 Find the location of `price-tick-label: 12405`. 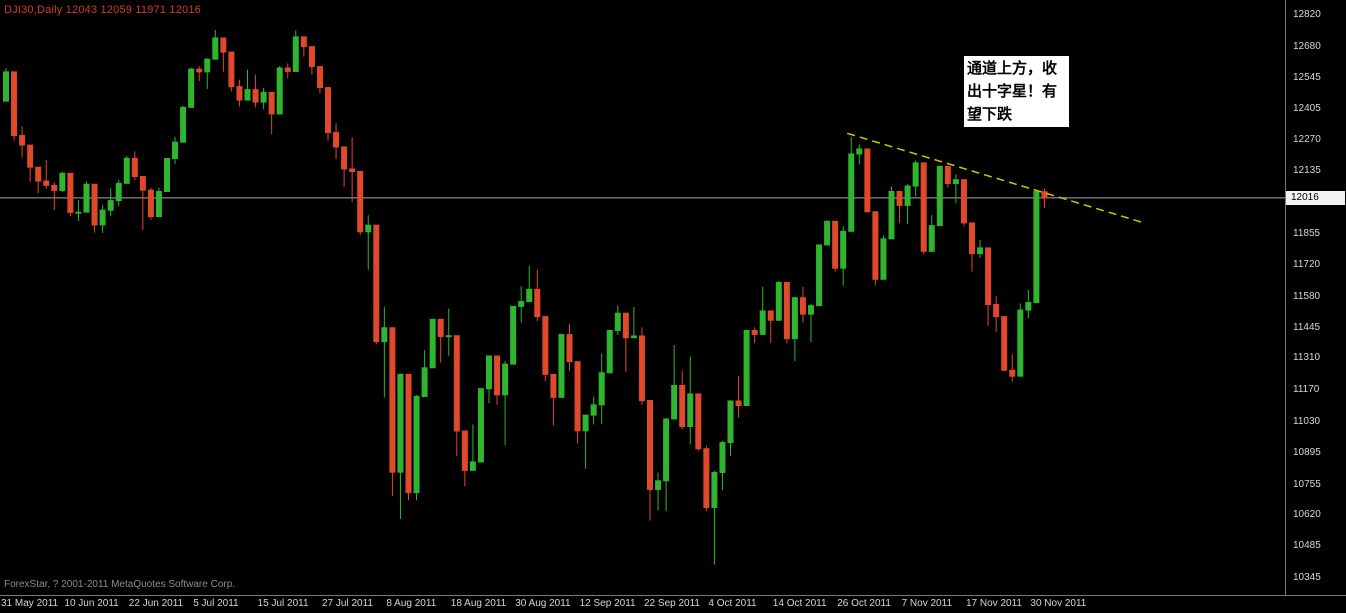

price-tick-label: 12405 is located at coordinates (1307, 109).